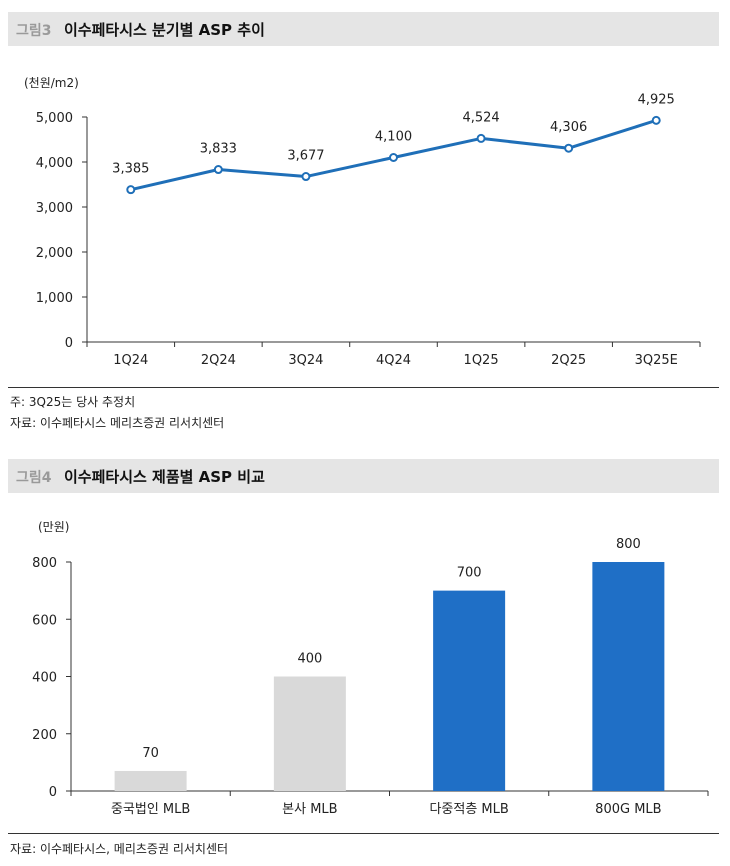  I want to click on line-chart-x-tick-label: 2Q25, so click(568, 360).